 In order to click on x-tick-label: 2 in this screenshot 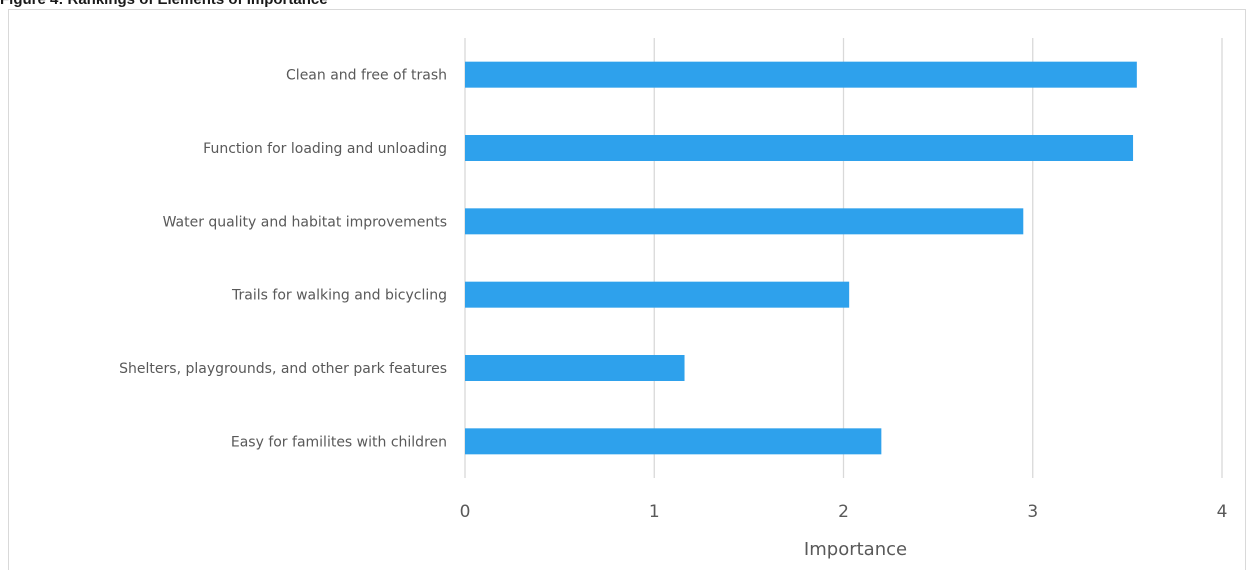, I will do `click(843, 512)`.